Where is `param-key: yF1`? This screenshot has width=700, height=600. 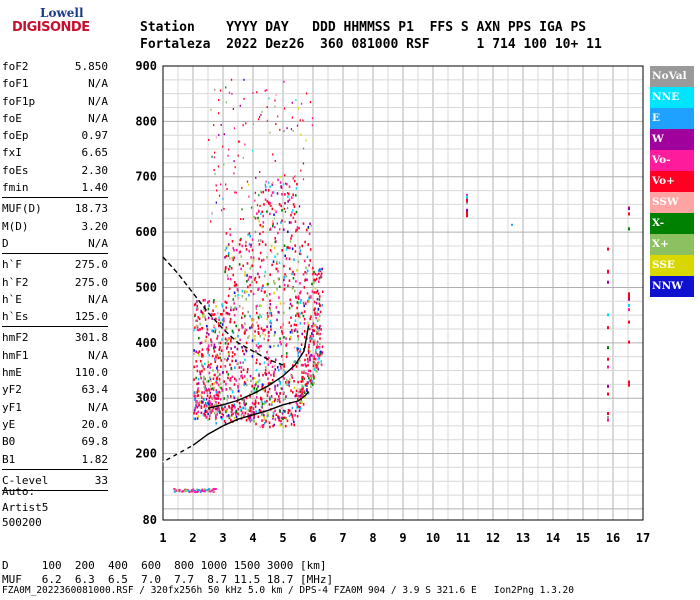
param-key: yF1 is located at coordinates (12, 407).